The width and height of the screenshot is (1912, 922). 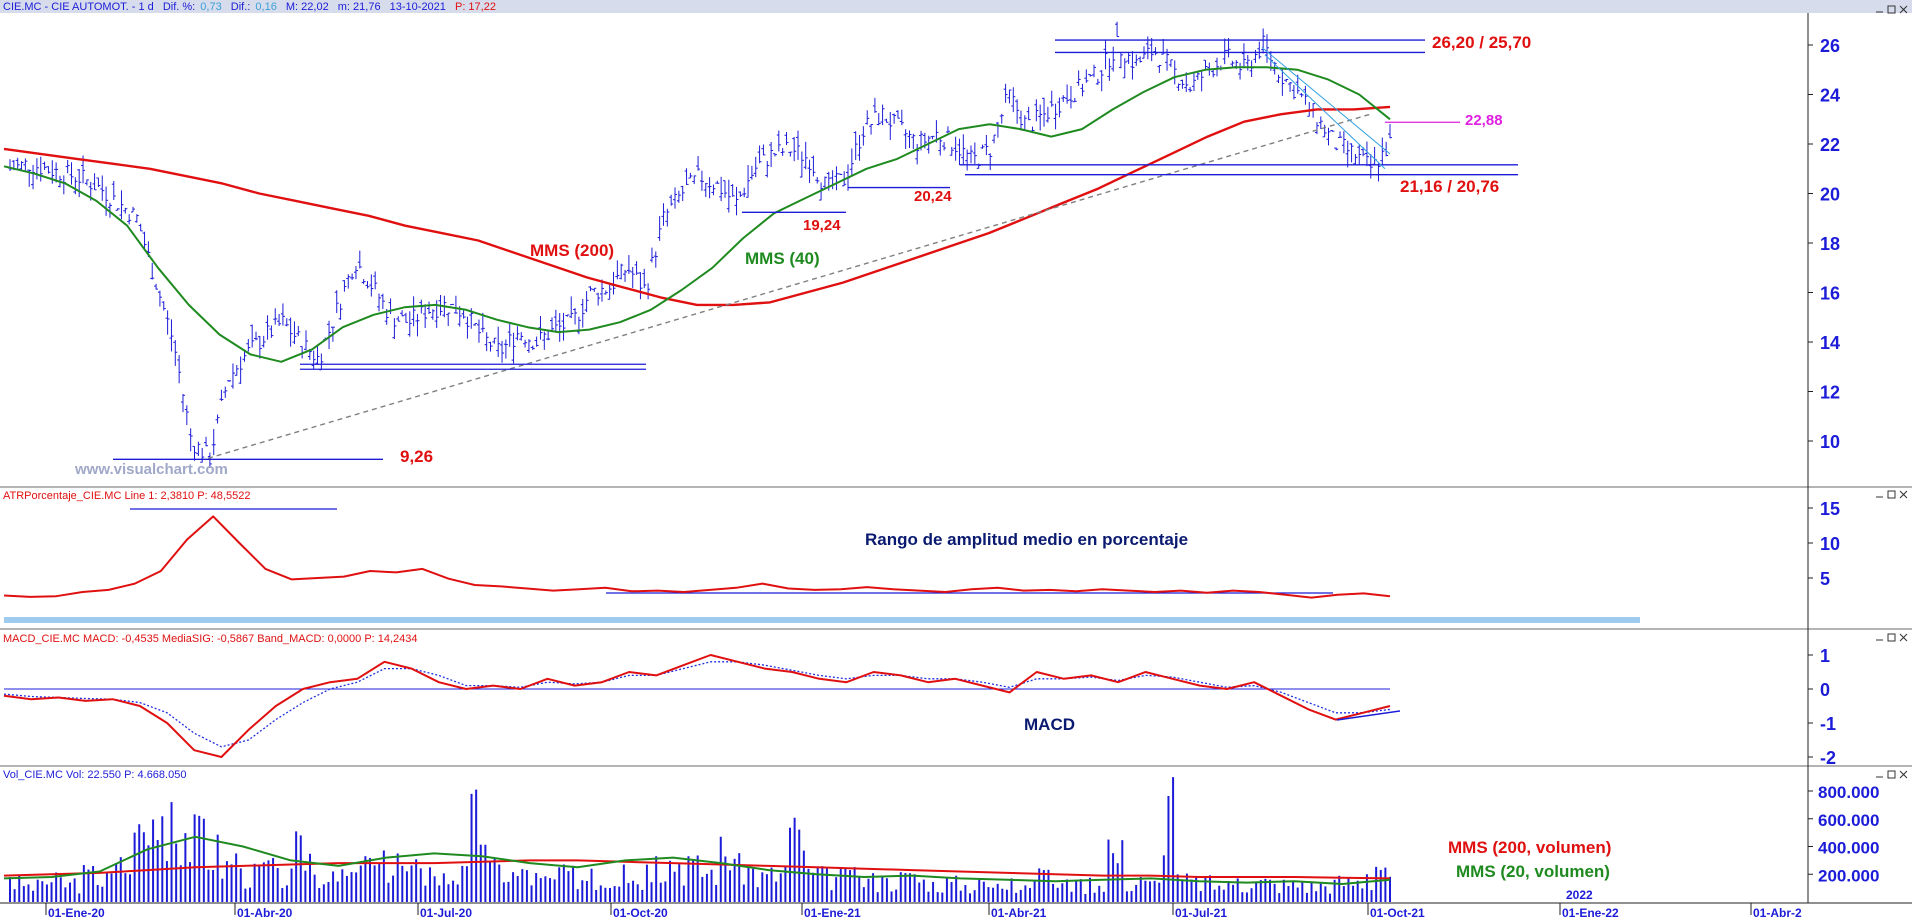 What do you see at coordinates (697, 869) in the screenshot?
I see `vol-mms200-line` at bounding box center [697, 869].